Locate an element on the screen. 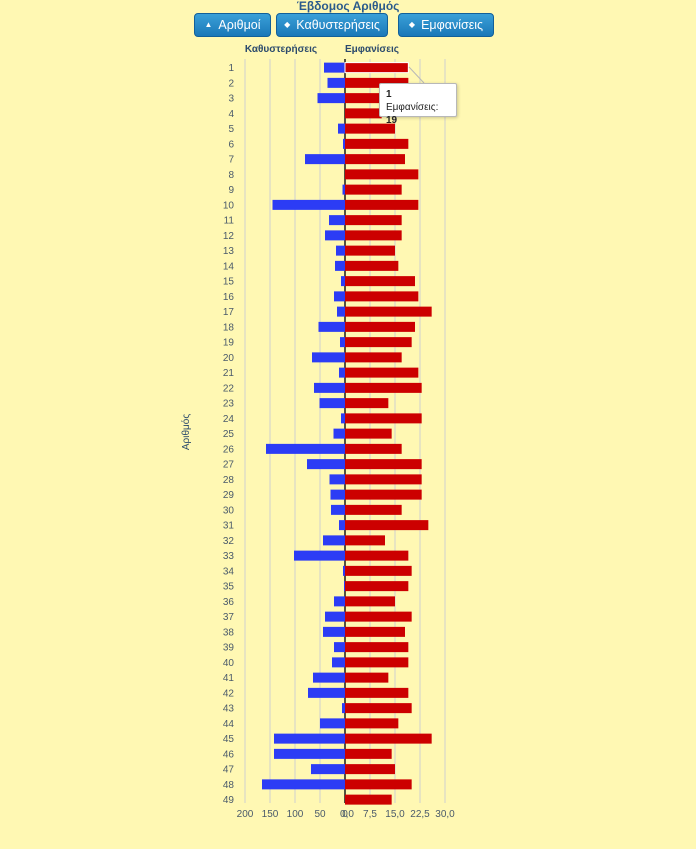  sort-appearances-button: ◆ Εμφανίσεις is located at coordinates (446, 25).